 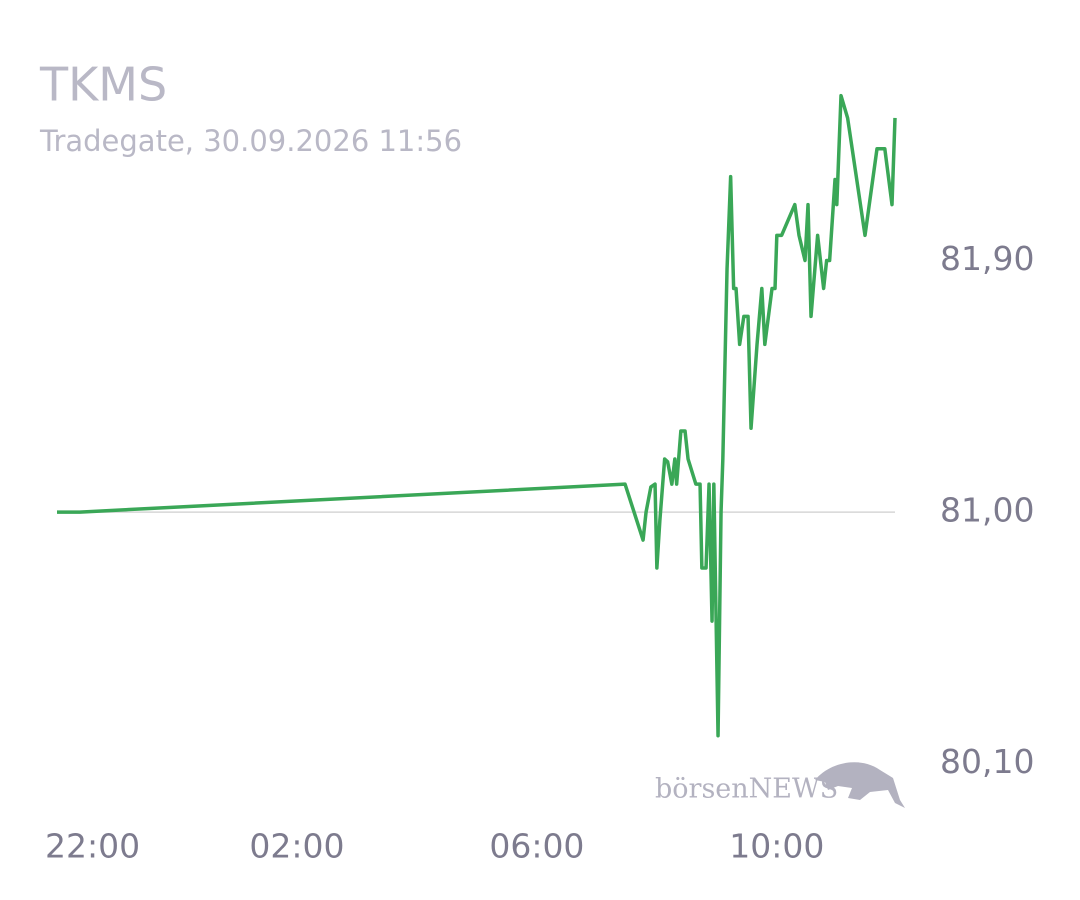 I want to click on bull-icon, so click(x=860, y=785).